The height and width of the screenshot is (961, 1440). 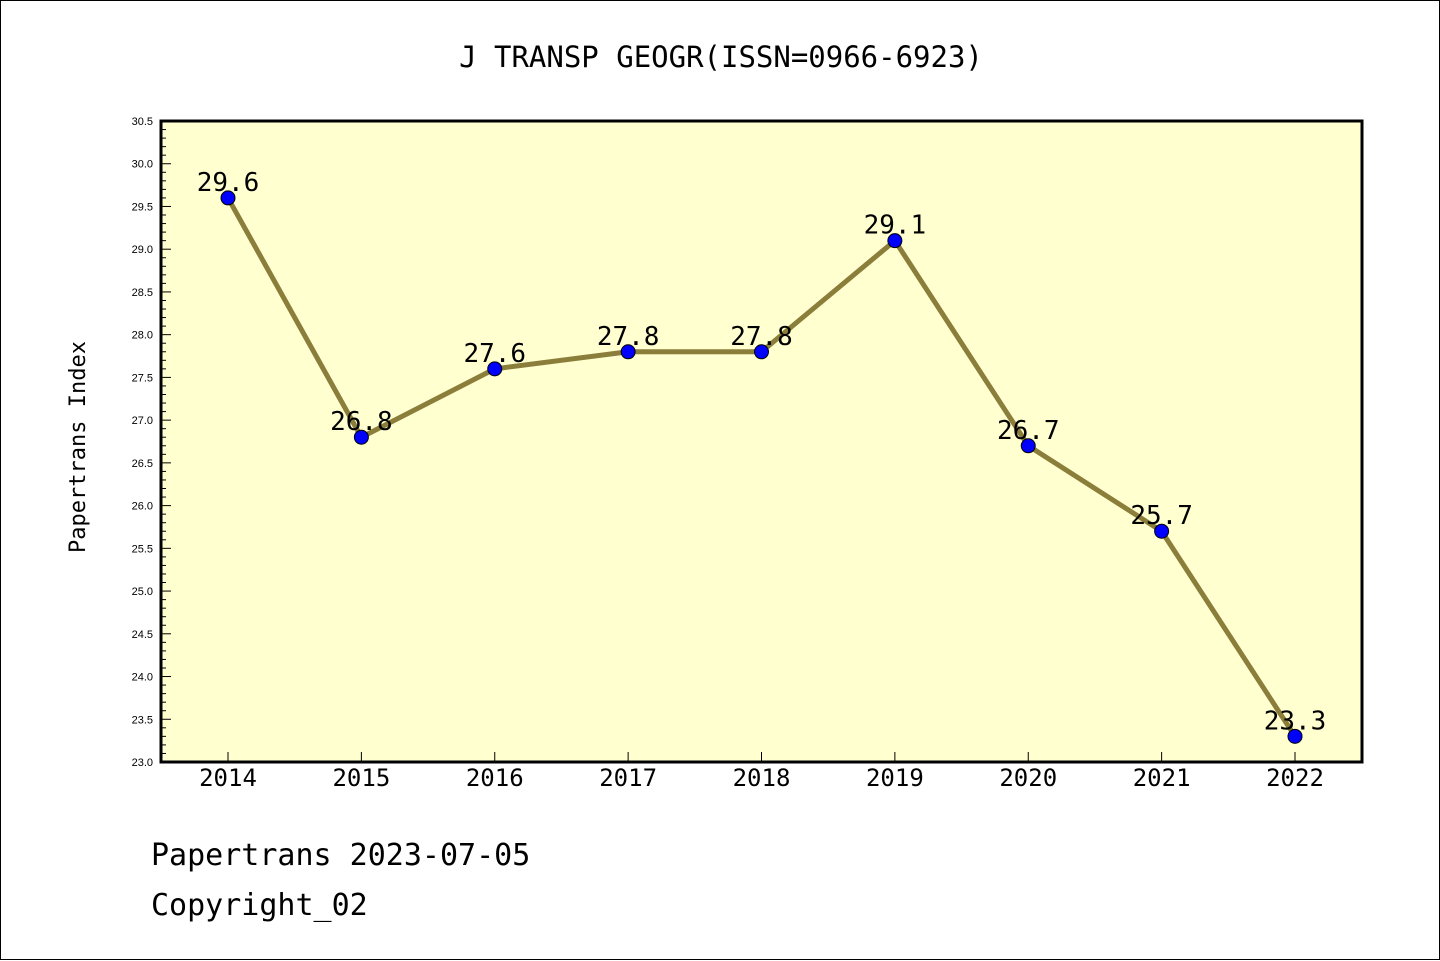 I want to click on y-tick-label: 27.5, so click(x=142, y=378).